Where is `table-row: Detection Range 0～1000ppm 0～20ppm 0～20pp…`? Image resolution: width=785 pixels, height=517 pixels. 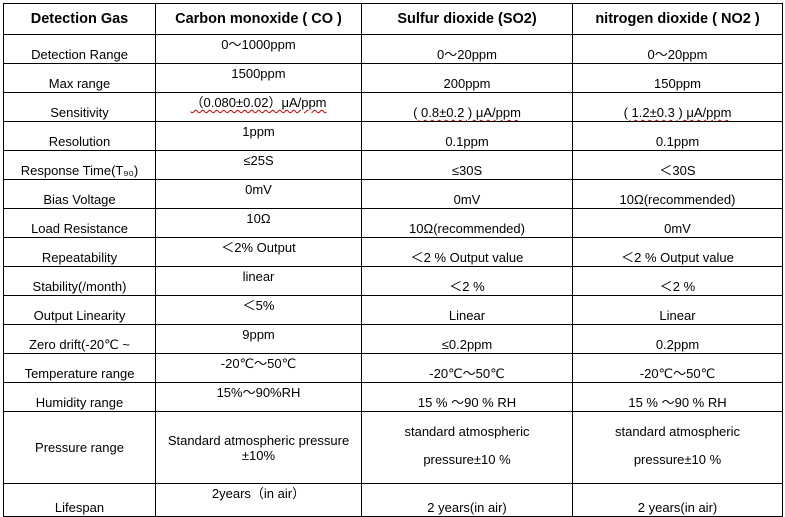
table-row: Detection Range 0～1000ppm 0～20ppm 0～20pp… is located at coordinates (393, 49).